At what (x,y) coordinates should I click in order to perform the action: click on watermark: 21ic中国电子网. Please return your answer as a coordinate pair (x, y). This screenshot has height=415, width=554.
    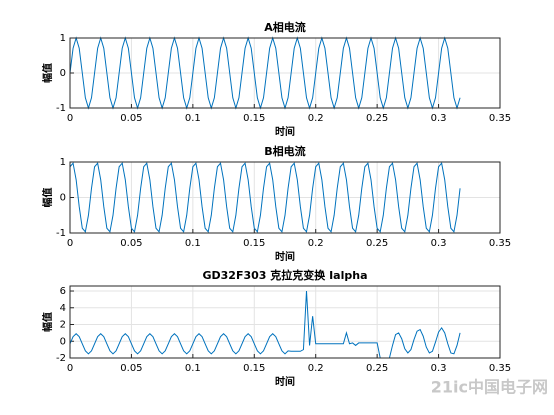
    Looking at the image, I should click on (489, 387).